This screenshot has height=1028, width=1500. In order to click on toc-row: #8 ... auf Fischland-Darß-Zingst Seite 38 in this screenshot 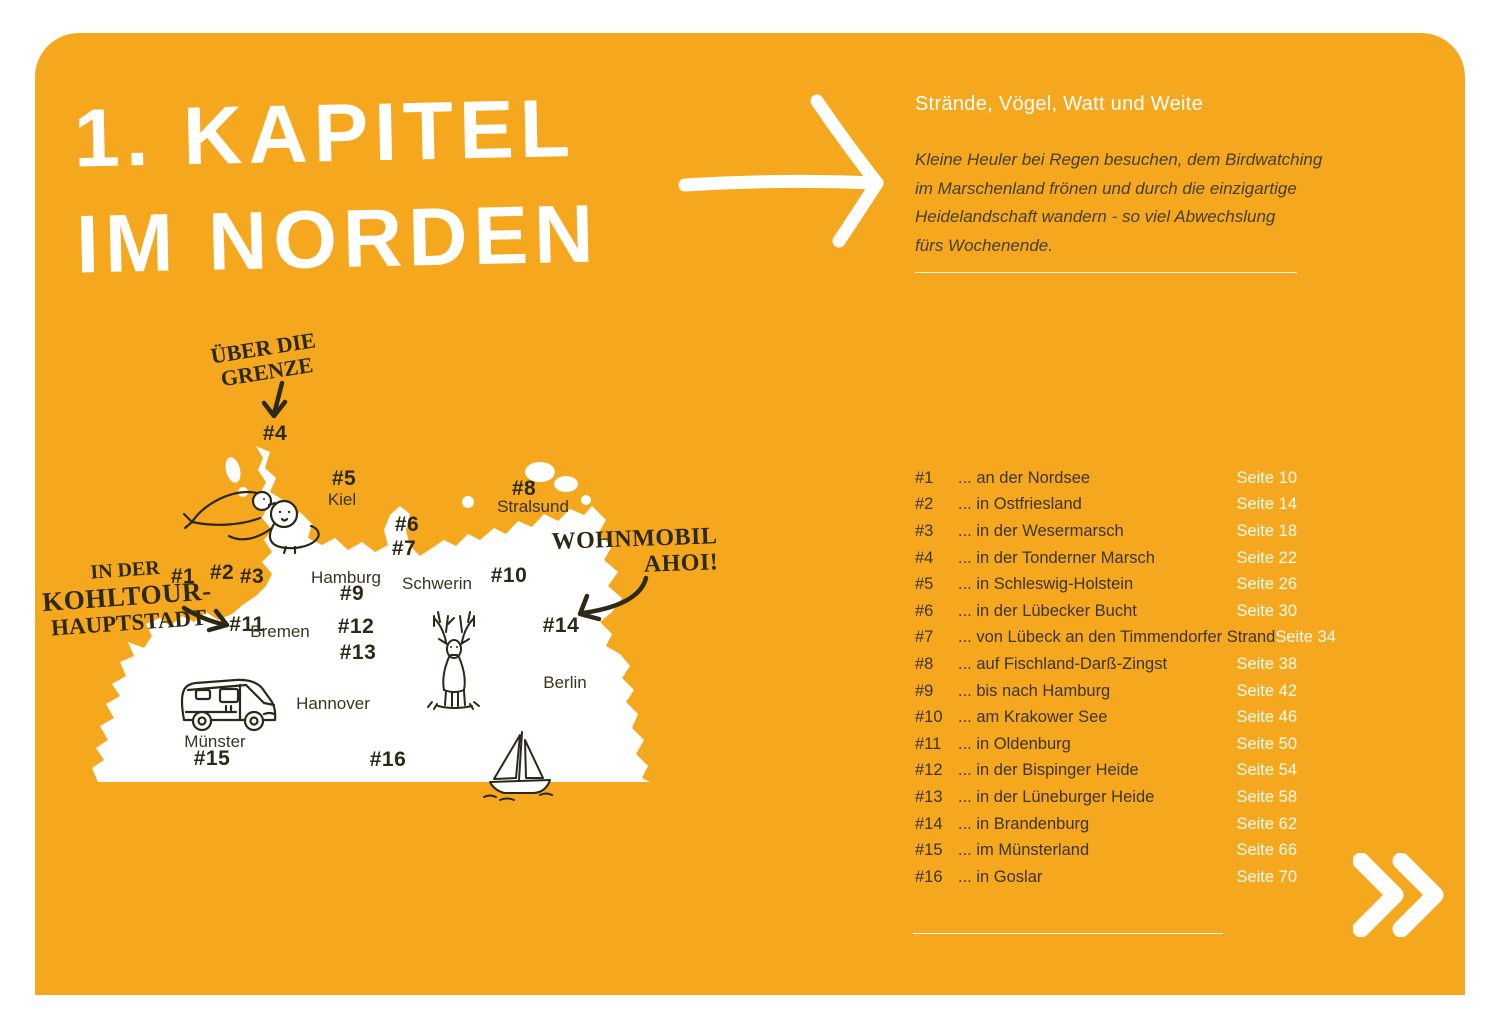, I will do `click(1106, 664)`.